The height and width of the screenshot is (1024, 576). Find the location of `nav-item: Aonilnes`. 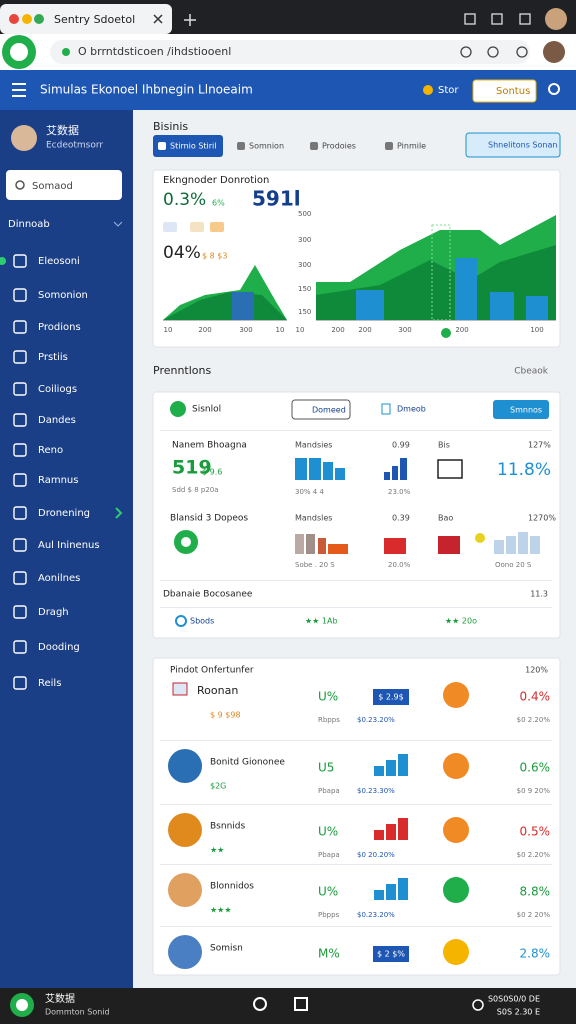

nav-item: Aonilnes is located at coordinates (59, 578).